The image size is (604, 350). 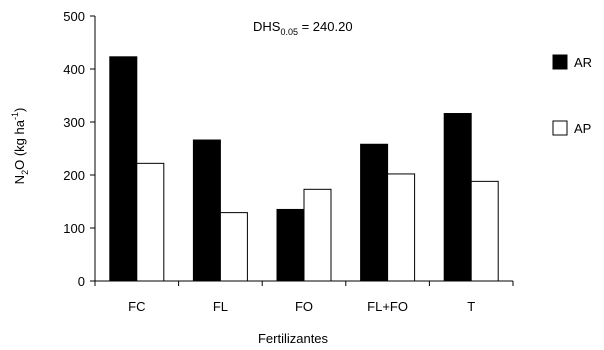 What do you see at coordinates (74, 16) in the screenshot?
I see `y-tick-label: 500` at bounding box center [74, 16].